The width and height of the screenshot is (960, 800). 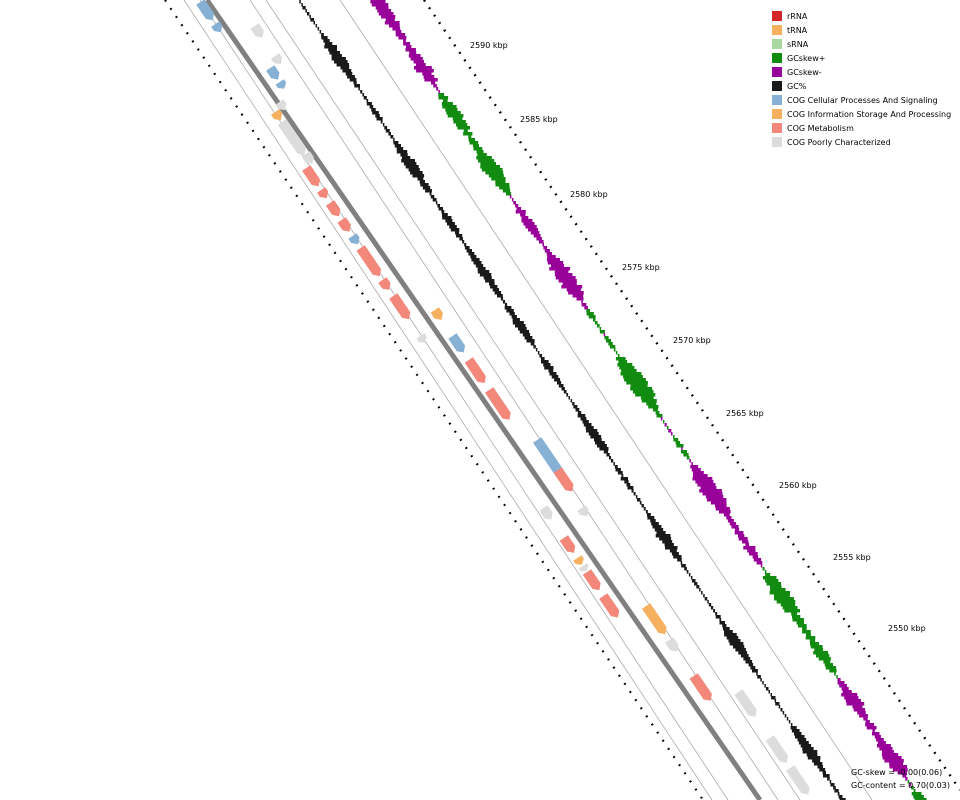 What do you see at coordinates (861, 58) in the screenshot?
I see `legend-item-gcskew-plus: GCskew+` at bounding box center [861, 58].